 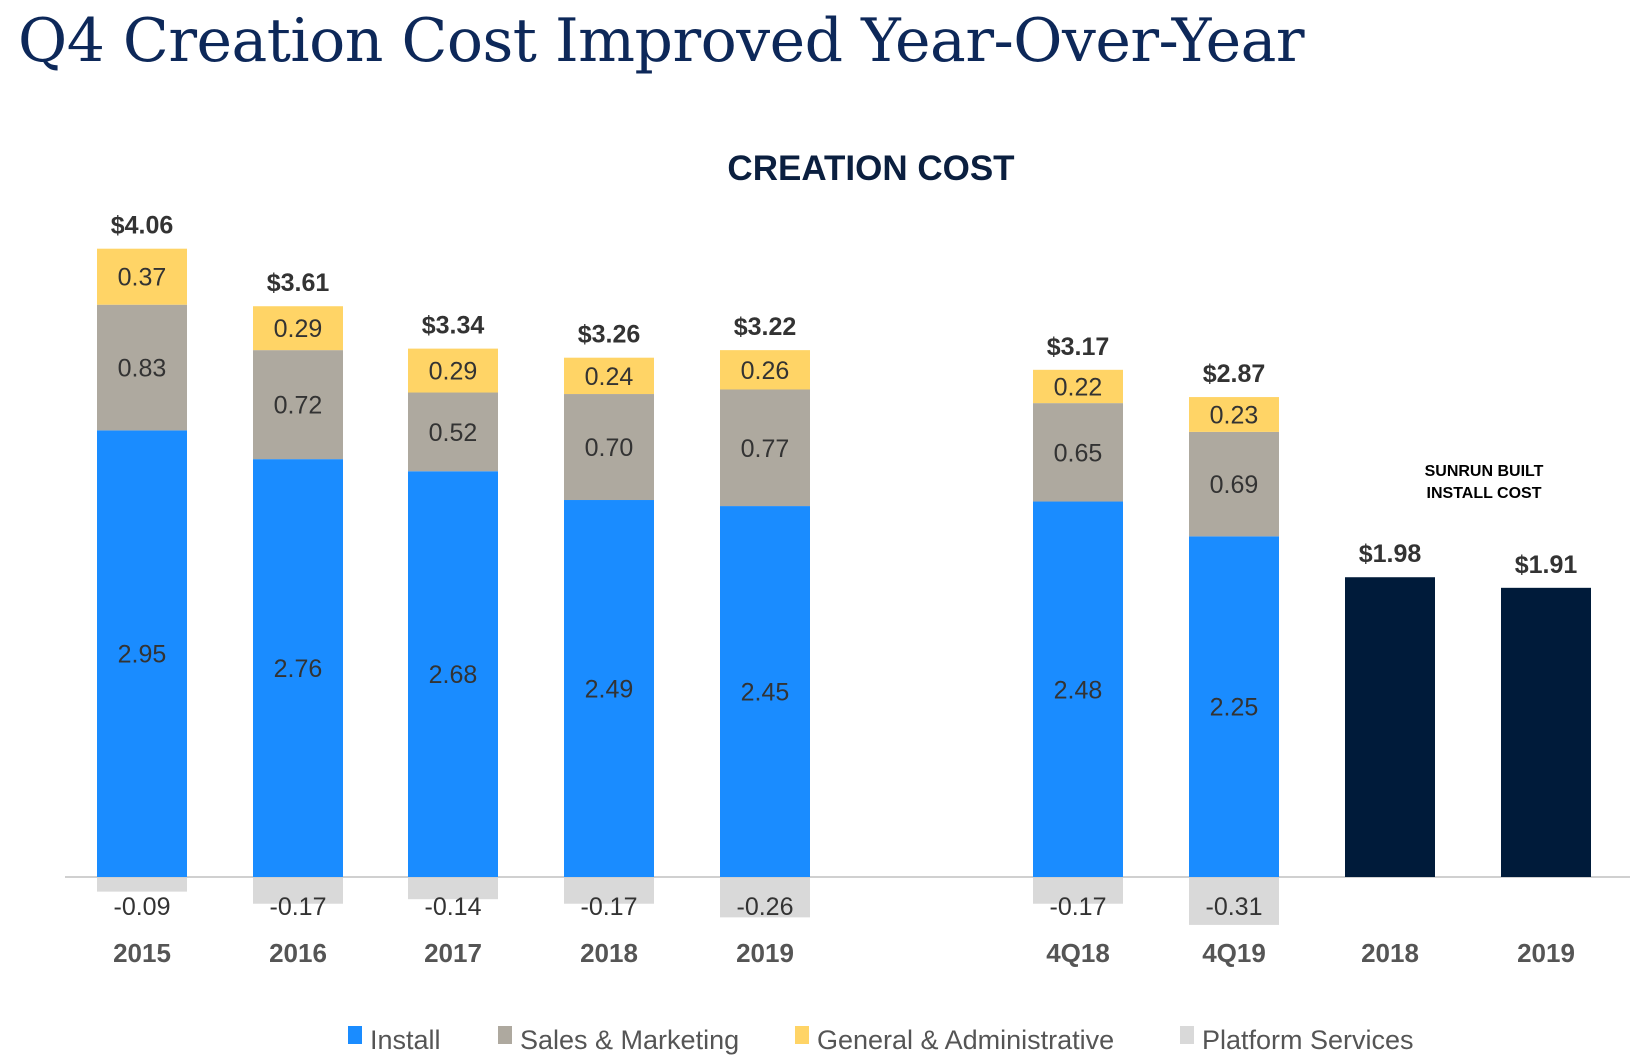 What do you see at coordinates (142, 226) in the screenshot?
I see `total-label: $4.06` at bounding box center [142, 226].